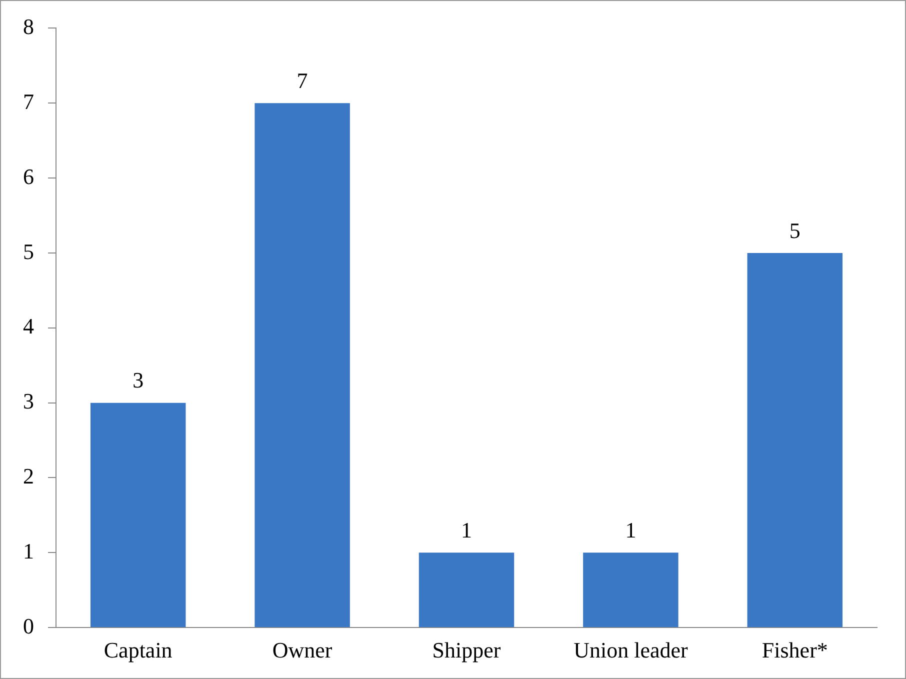 Image resolution: width=906 pixels, height=679 pixels. Describe the element at coordinates (28, 326) in the screenshot. I see `y-tick-label: 4` at that location.